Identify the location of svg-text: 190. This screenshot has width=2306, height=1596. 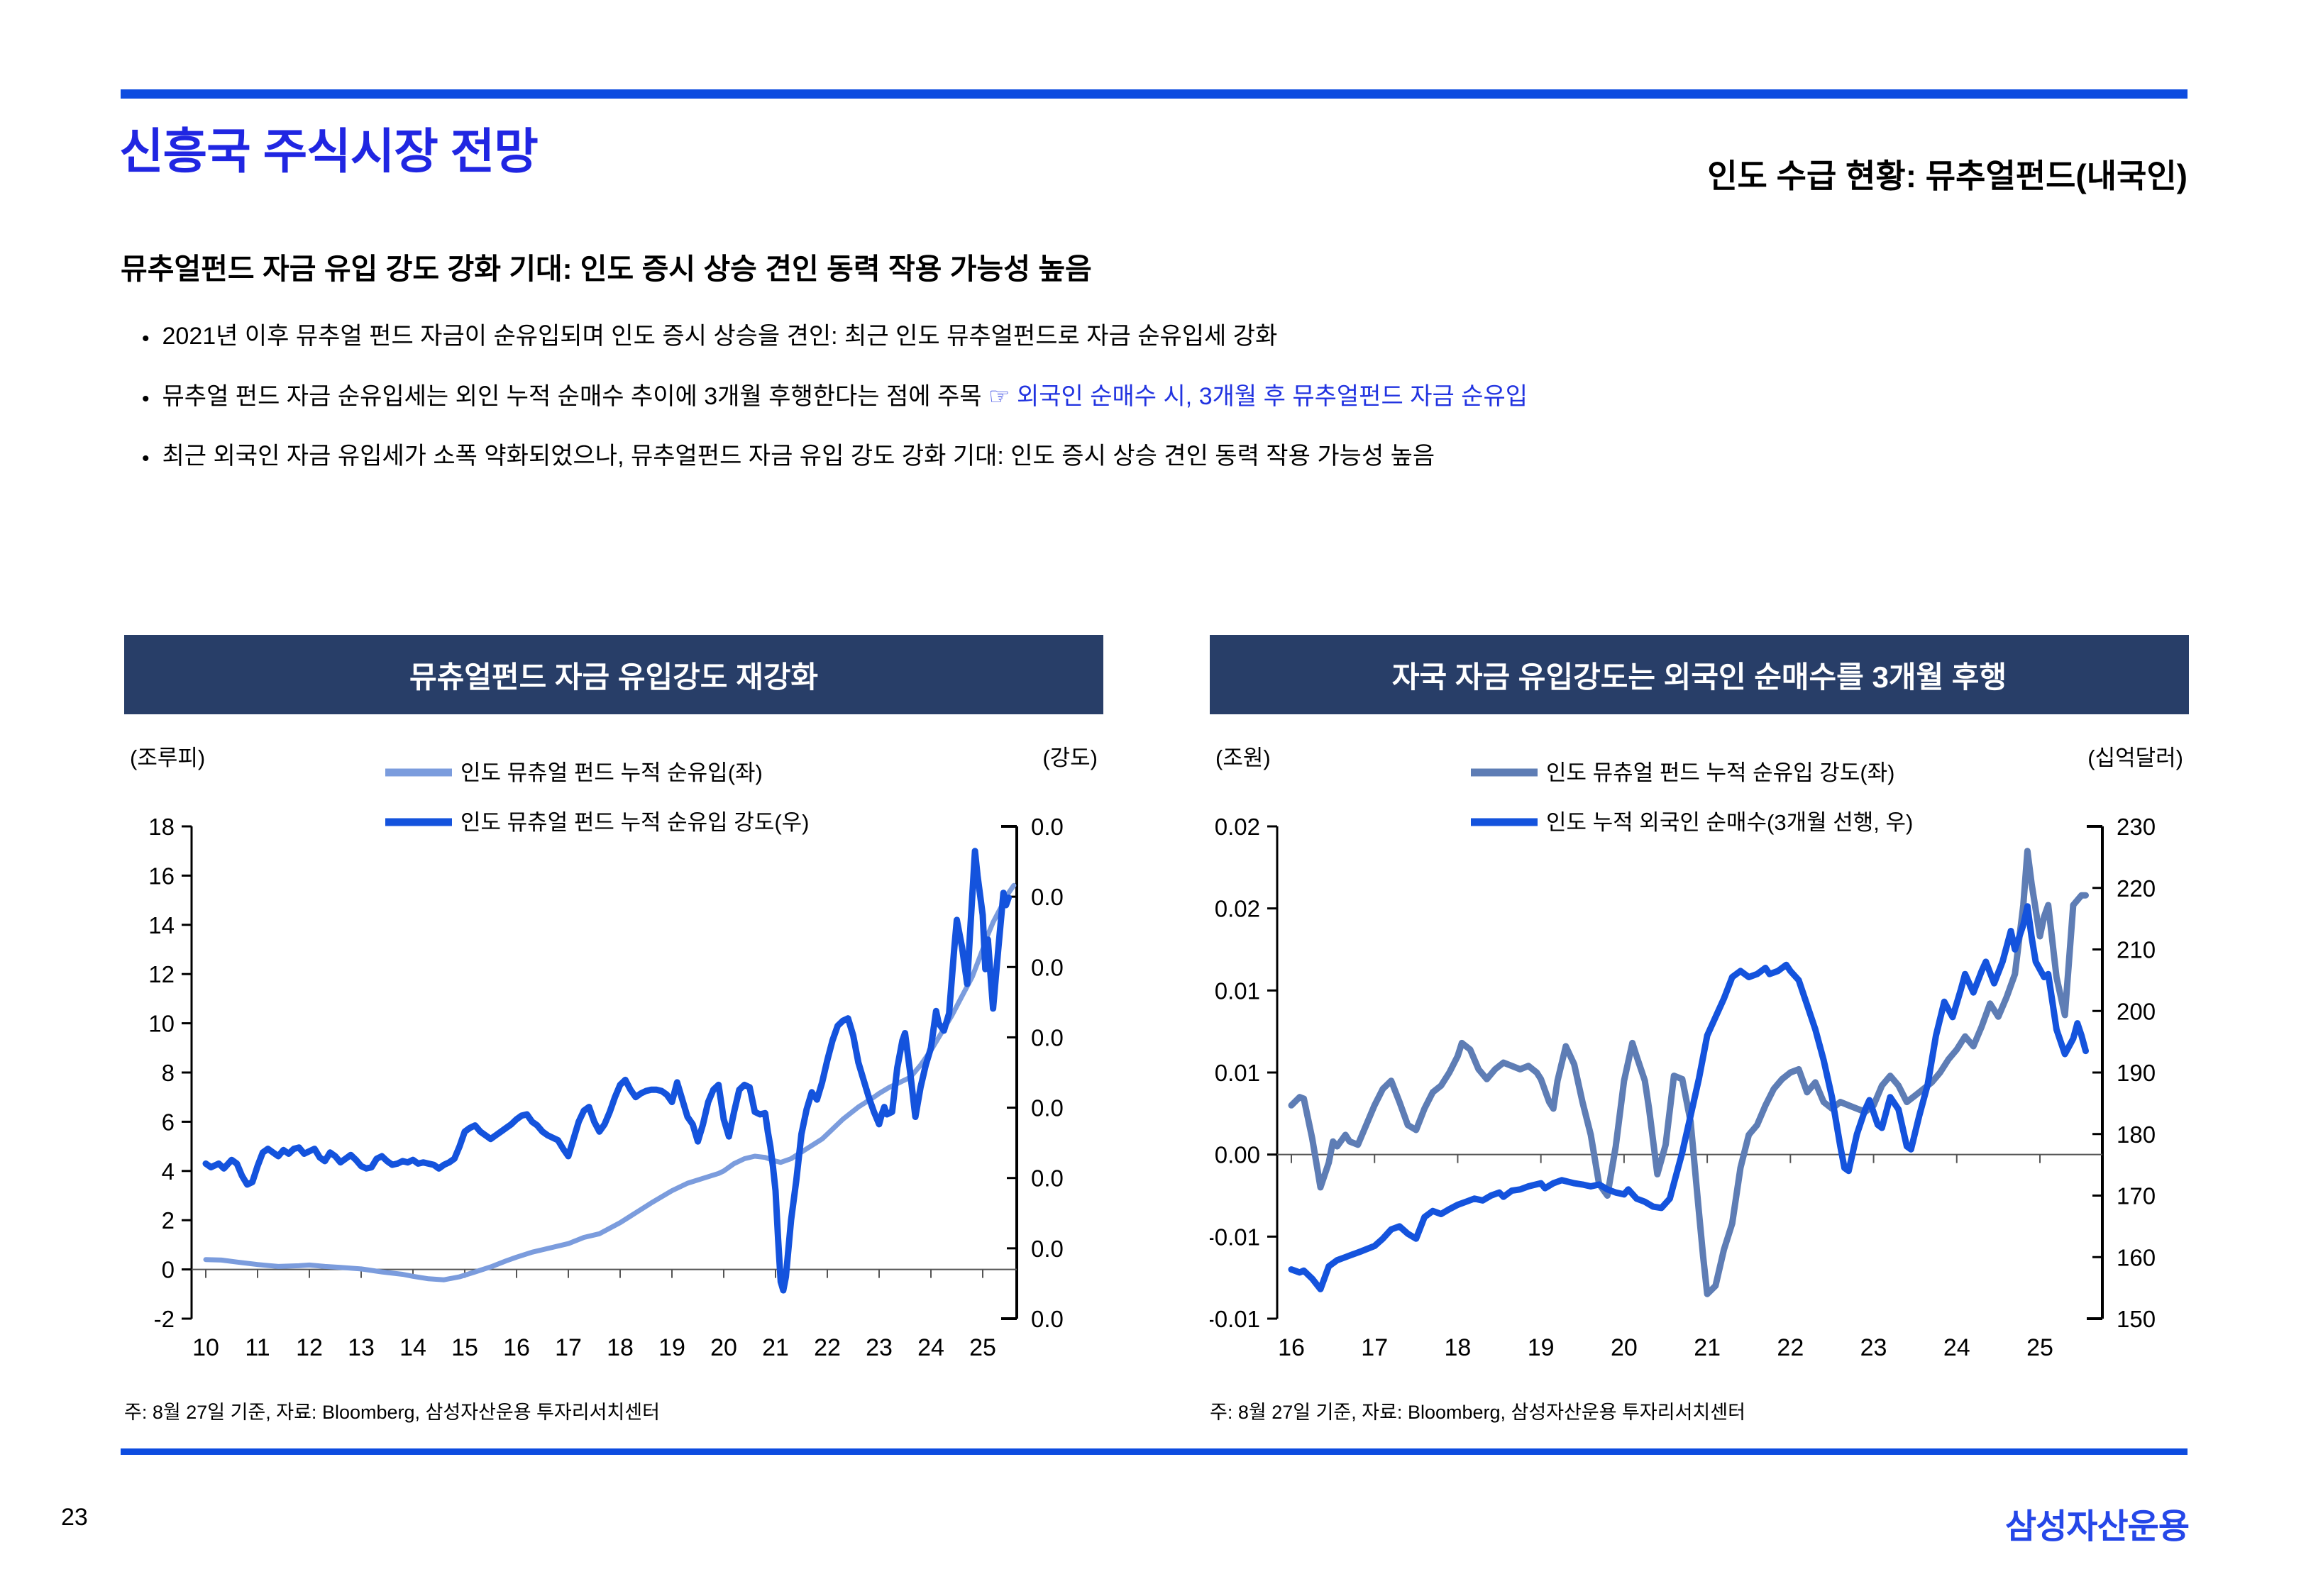
(2136, 1073).